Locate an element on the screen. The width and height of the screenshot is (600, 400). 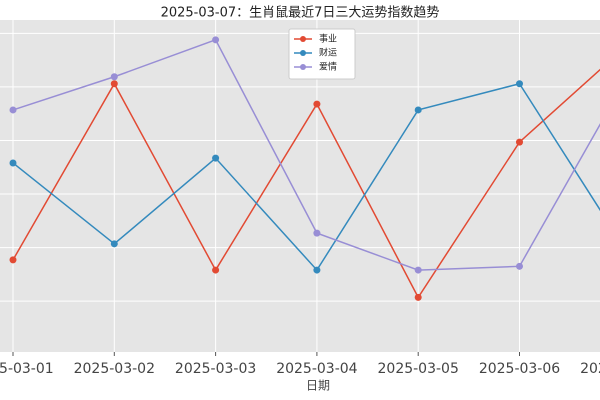
legend-label: 爱情 is located at coordinates (328, 67).